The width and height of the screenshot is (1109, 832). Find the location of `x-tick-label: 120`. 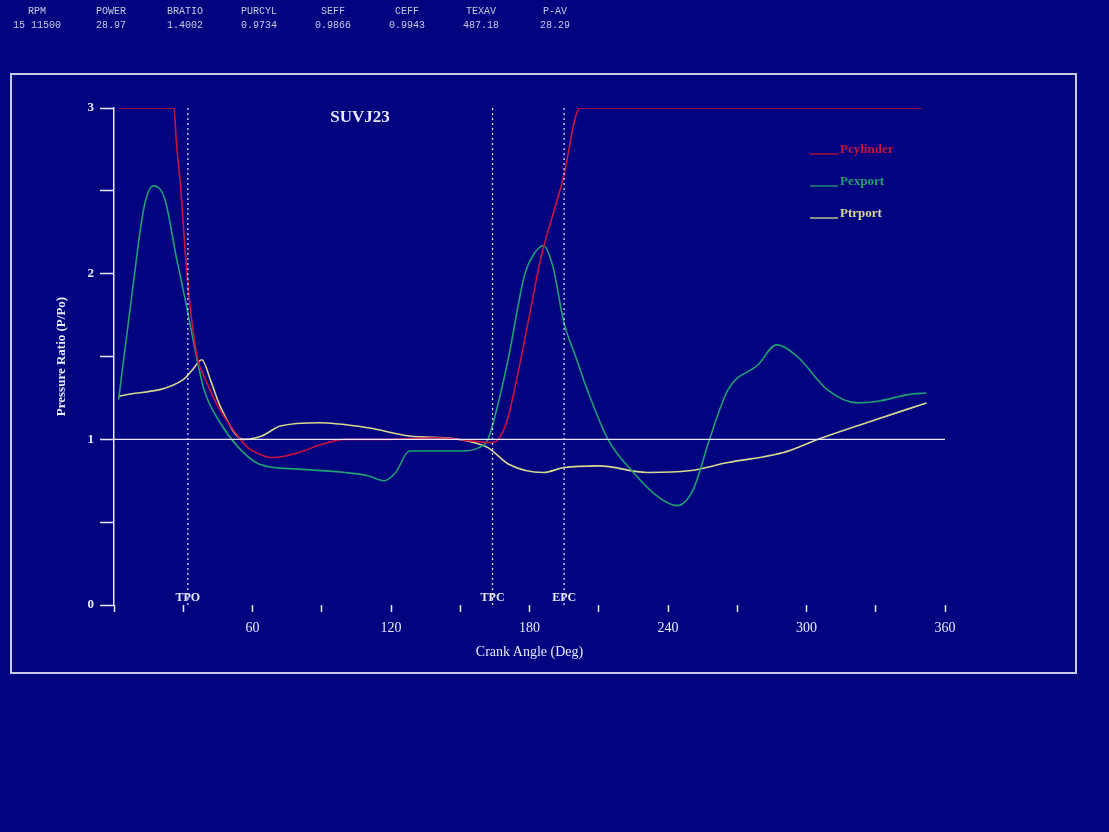

x-tick-label: 120 is located at coordinates (391, 628).